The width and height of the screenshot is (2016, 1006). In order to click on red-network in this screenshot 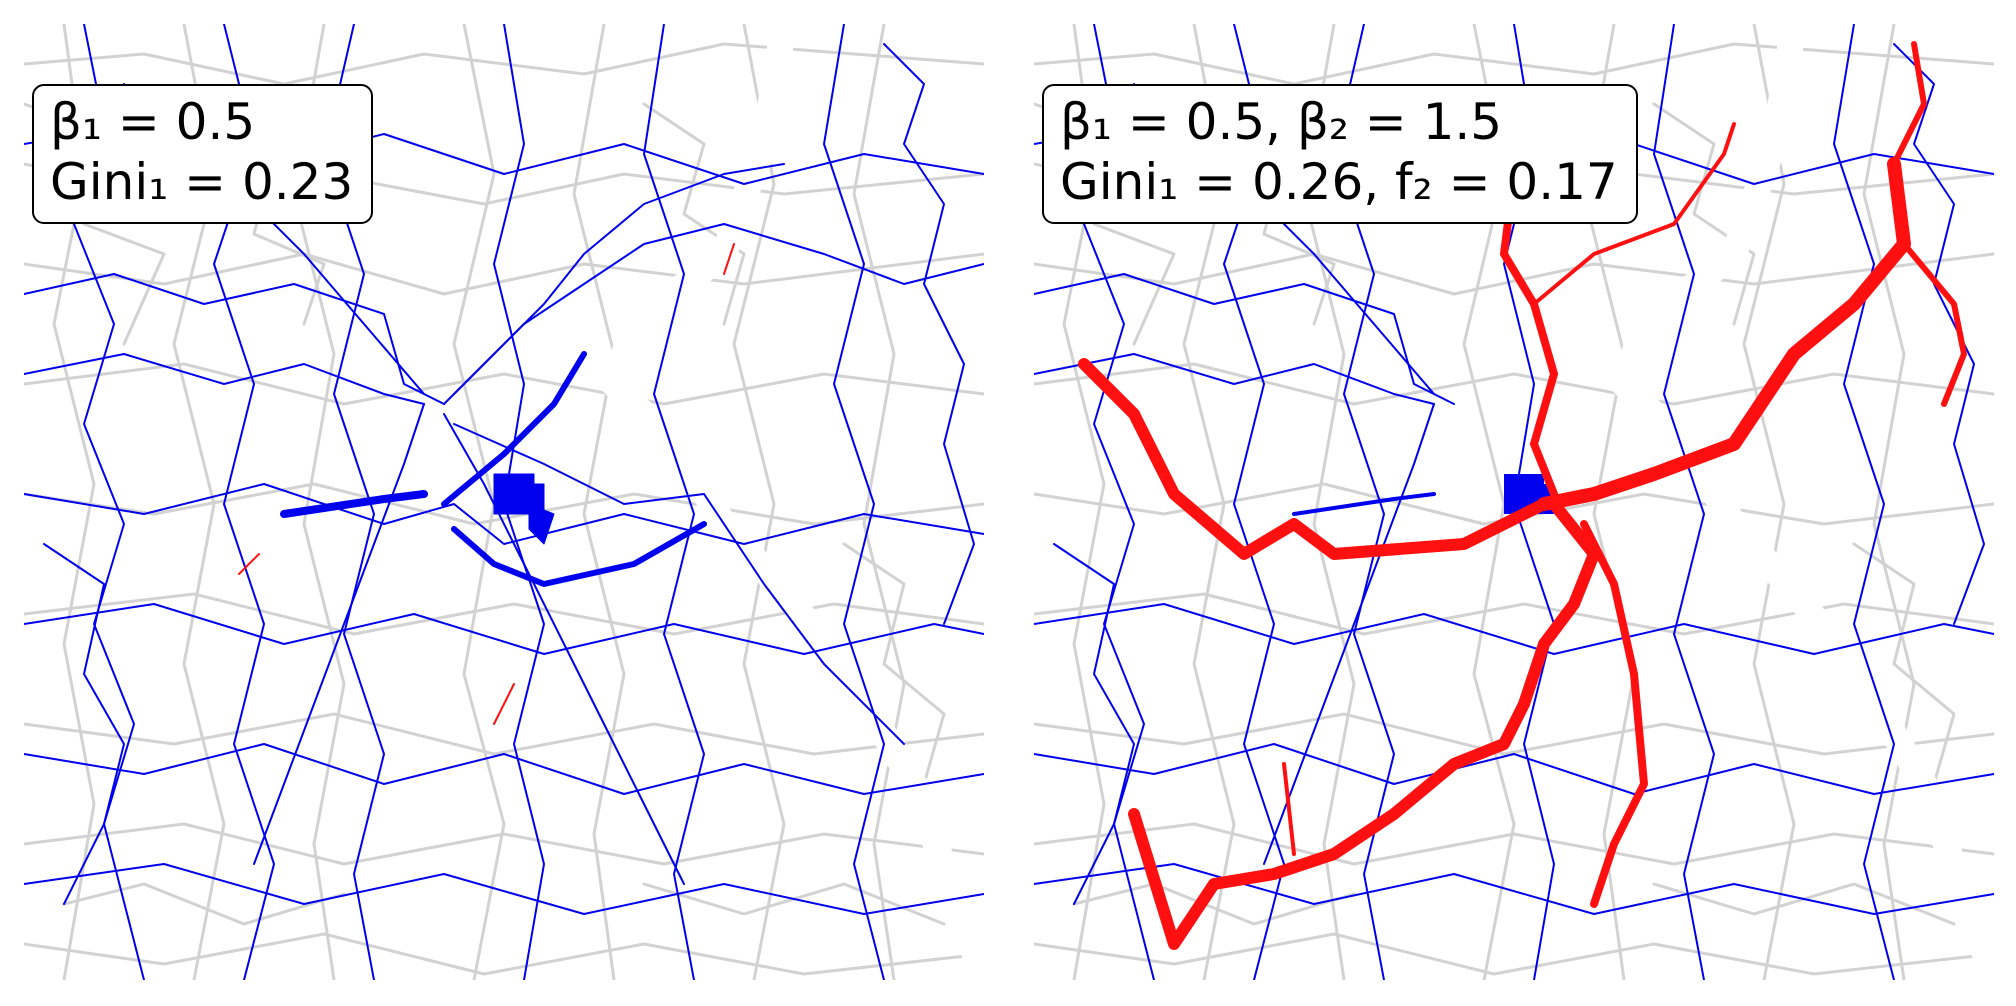, I will do `click(486, 484)`.